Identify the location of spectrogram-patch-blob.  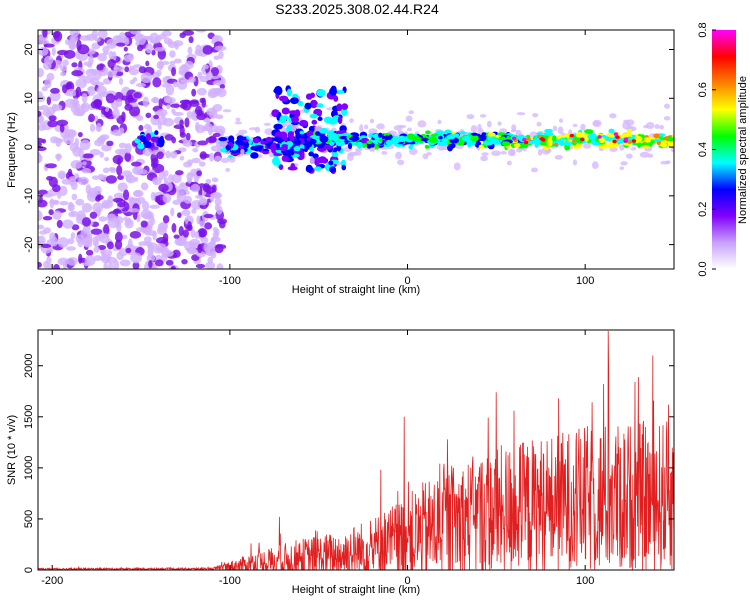
(154, 139).